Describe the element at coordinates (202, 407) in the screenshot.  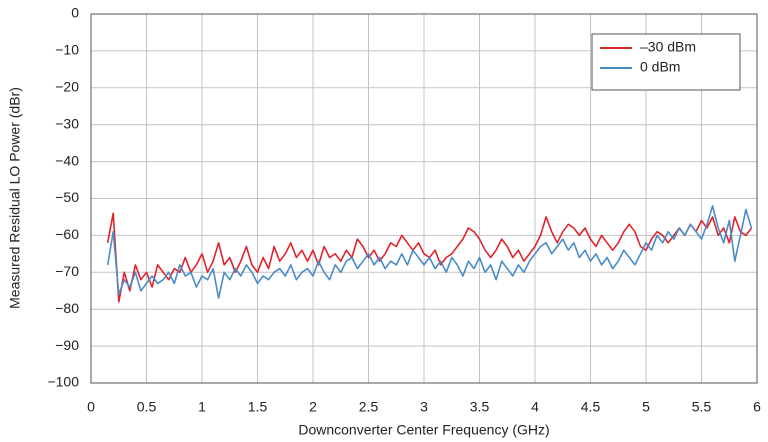
I see `x-tick-label: 1` at that location.